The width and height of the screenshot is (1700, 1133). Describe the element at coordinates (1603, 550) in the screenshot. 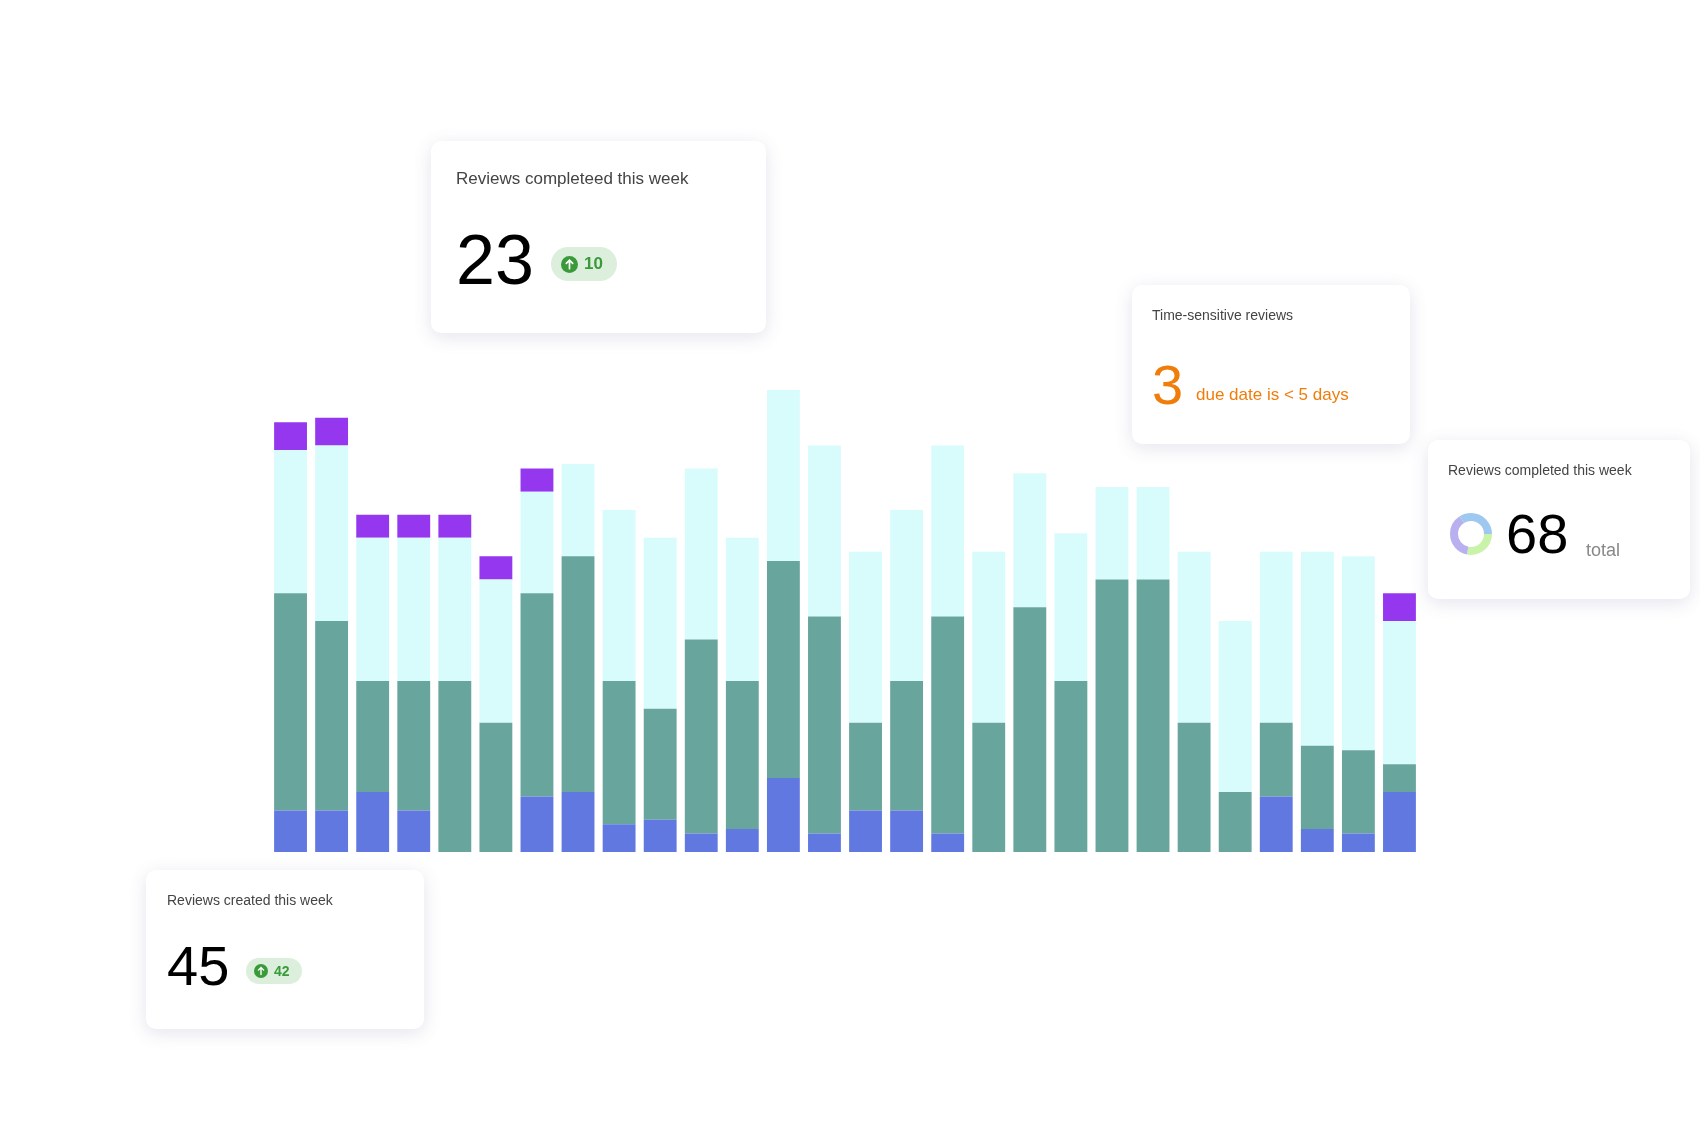

I see `text: total` at that location.